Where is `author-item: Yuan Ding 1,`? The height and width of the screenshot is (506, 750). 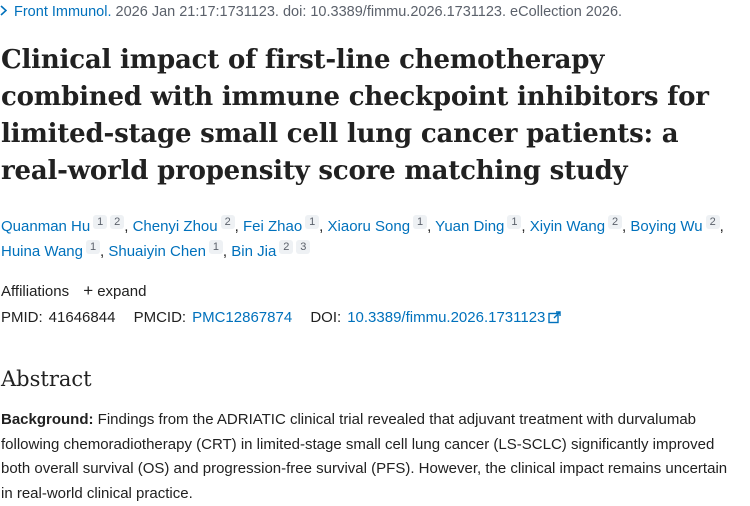 author-item: Yuan Ding 1, is located at coordinates (482, 225).